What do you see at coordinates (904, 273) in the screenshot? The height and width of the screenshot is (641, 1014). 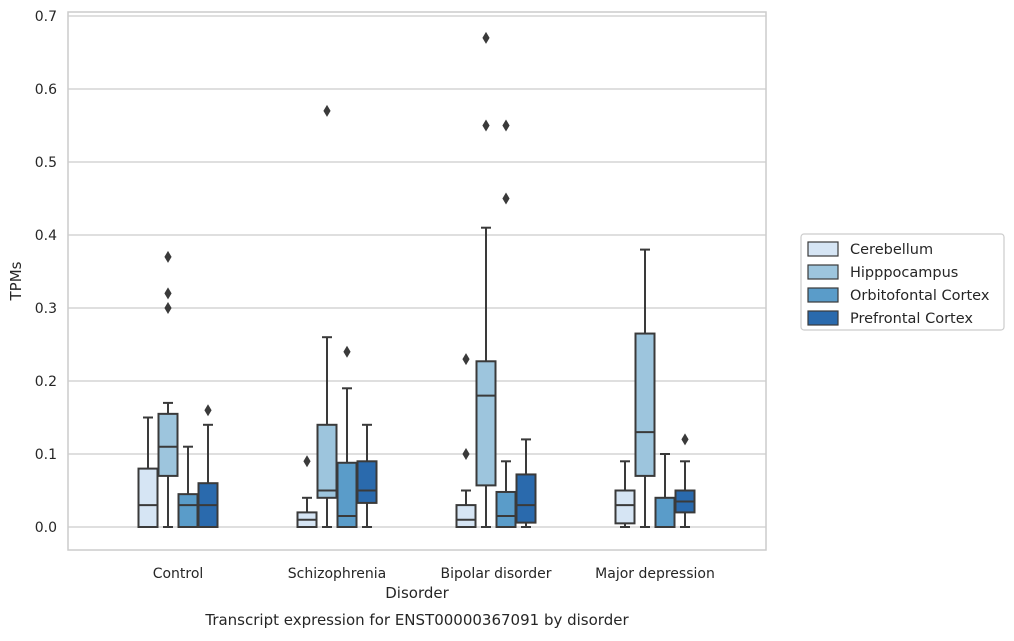 I see `legend-label: Hipppocampus` at bounding box center [904, 273].